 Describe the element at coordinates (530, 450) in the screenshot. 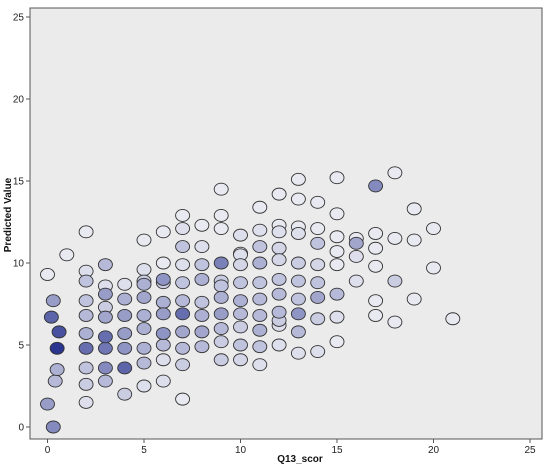

I see `x-tick-label: 25` at that location.